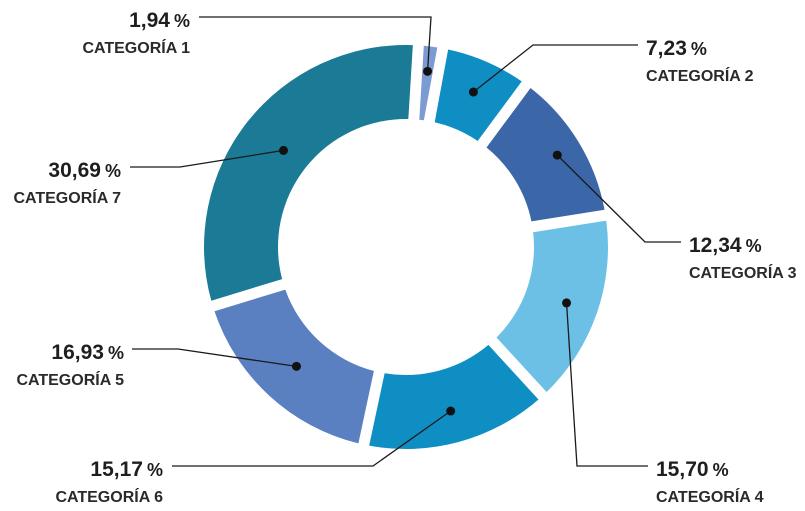 The width and height of the screenshot is (805, 511). Describe the element at coordinates (700, 75) in the screenshot. I see `slice-category-label: CATEGORÍA 2` at that location.